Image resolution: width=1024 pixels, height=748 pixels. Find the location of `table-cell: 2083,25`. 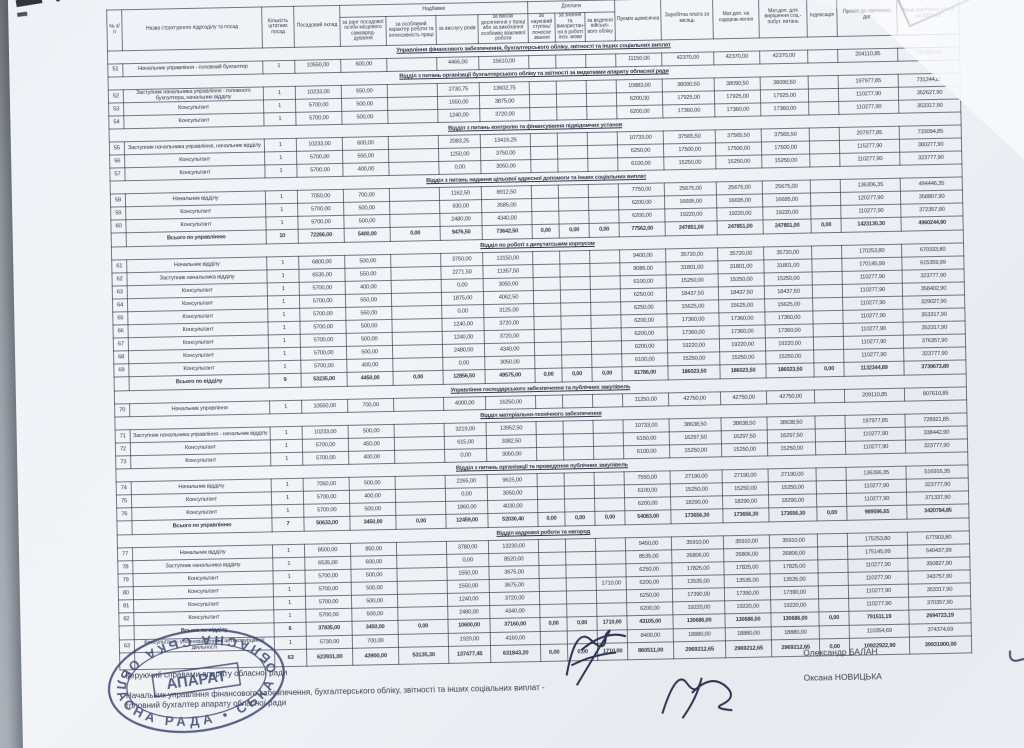

table-cell: 2083,25 is located at coordinates (459, 141).